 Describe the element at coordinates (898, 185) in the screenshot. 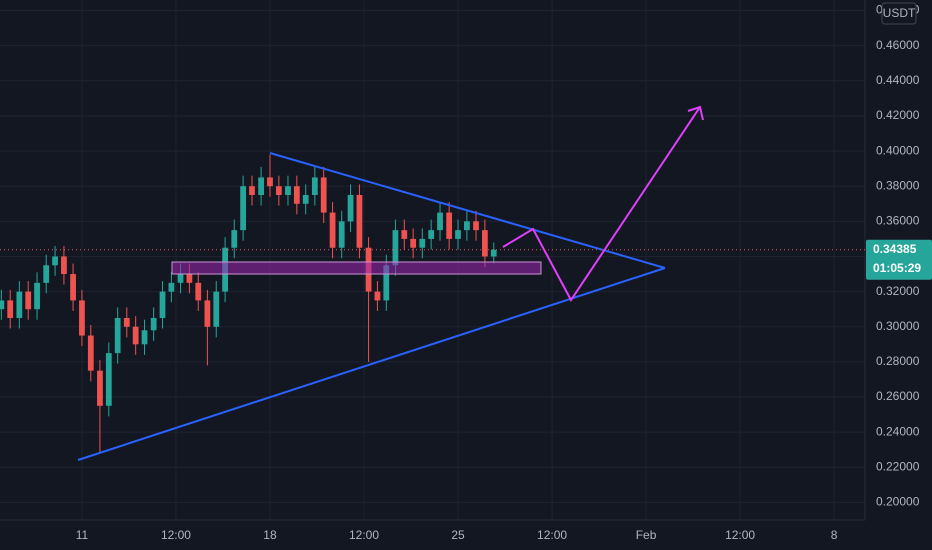

I see `y-tick-label: 0.38000` at that location.